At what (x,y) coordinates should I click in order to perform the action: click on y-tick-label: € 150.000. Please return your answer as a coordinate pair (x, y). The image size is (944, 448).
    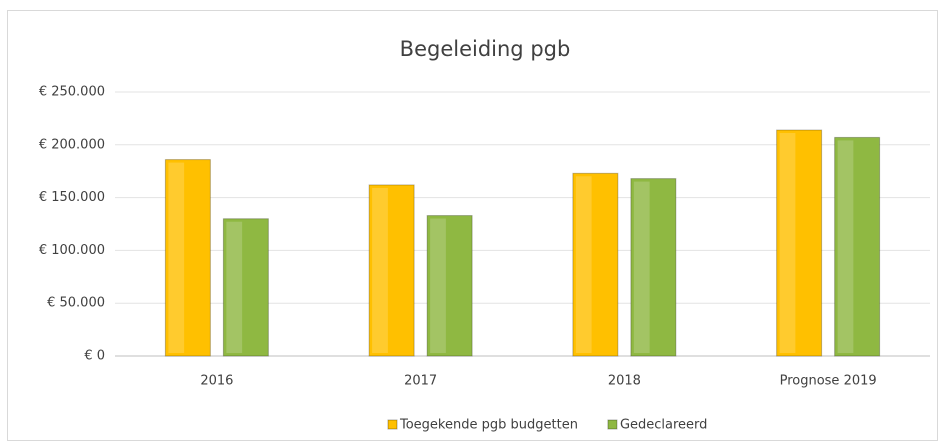
    Looking at the image, I should click on (72, 197).